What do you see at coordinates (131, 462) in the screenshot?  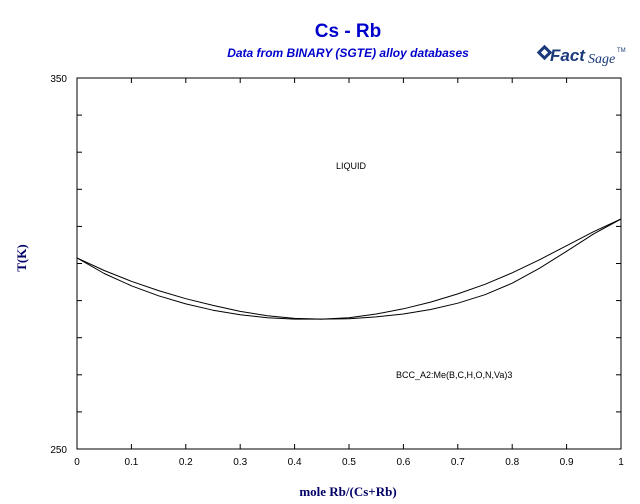 I see `x-tick-label: 0.1` at bounding box center [131, 462].